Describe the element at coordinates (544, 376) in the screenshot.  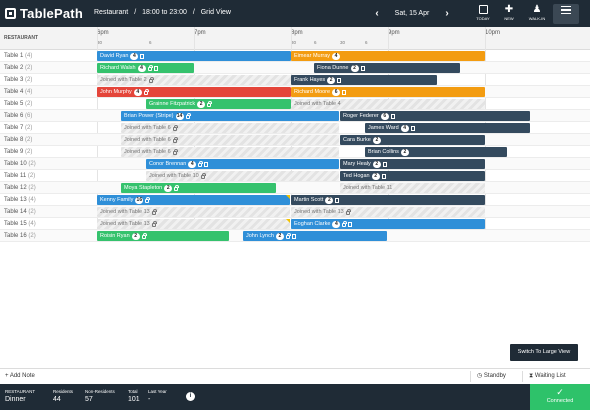
I see `waiting-list-button: ⧗ Waiting List` at that location.